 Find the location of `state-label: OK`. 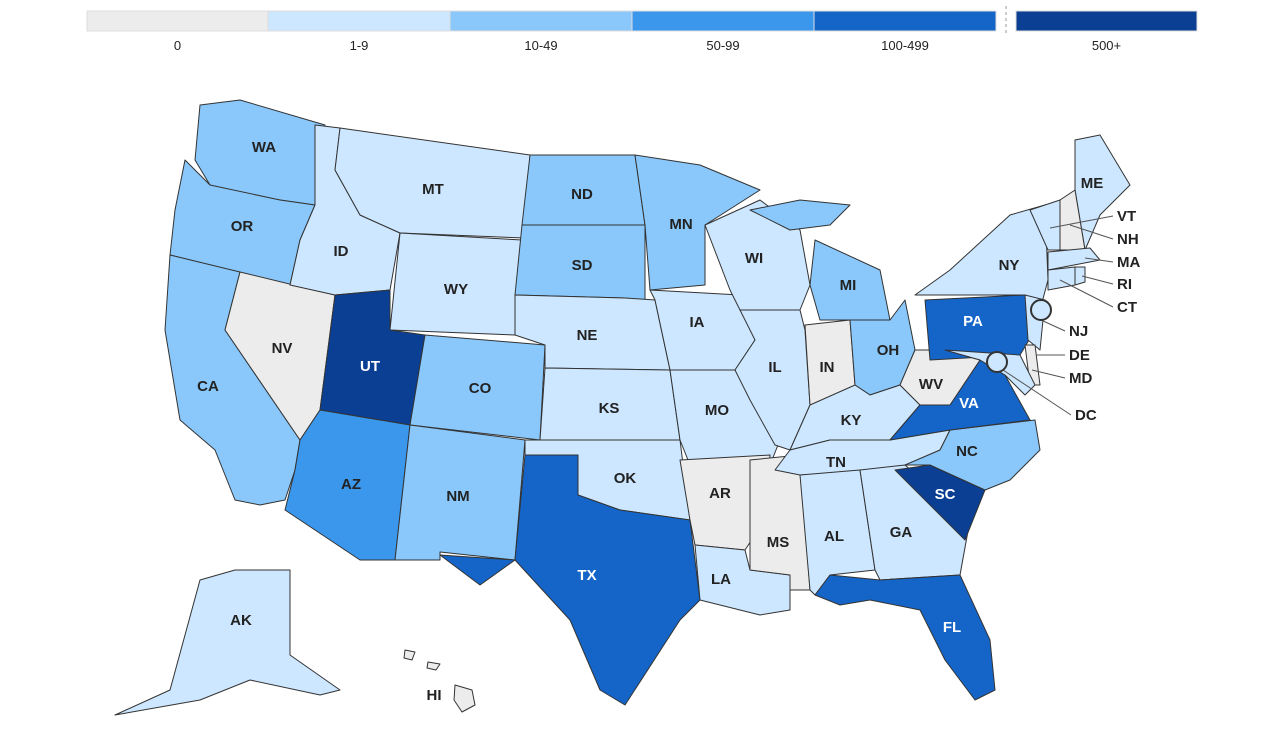

state-label: OK is located at coordinates (625, 478).